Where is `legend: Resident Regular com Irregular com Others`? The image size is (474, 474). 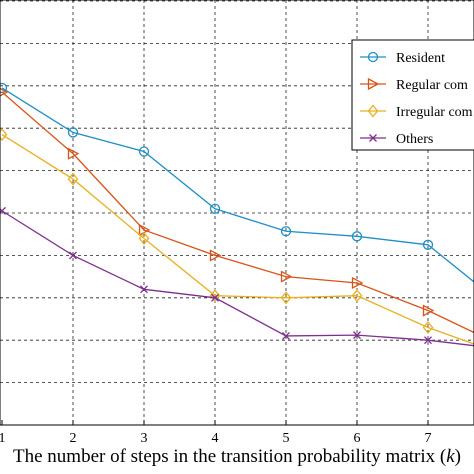 legend: Resident Regular com Irregular com Others is located at coordinates (412, 95).